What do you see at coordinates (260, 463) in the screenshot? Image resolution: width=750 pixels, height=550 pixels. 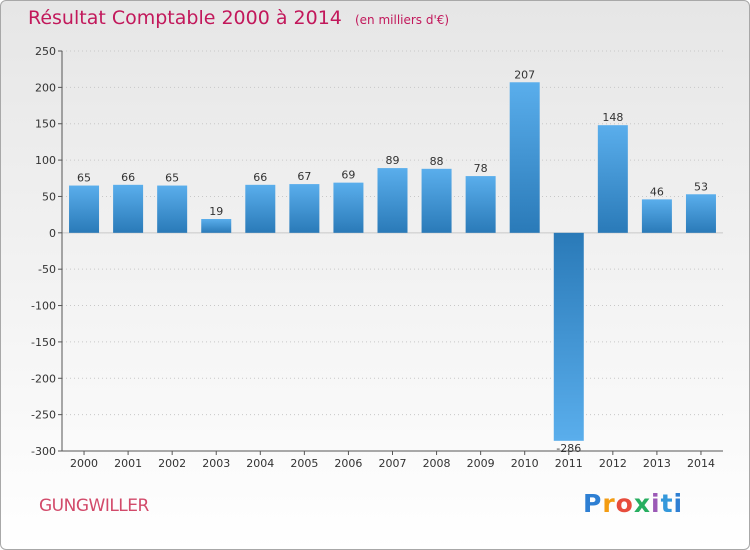 I see `x-tick-label-2004: 2004` at bounding box center [260, 463].